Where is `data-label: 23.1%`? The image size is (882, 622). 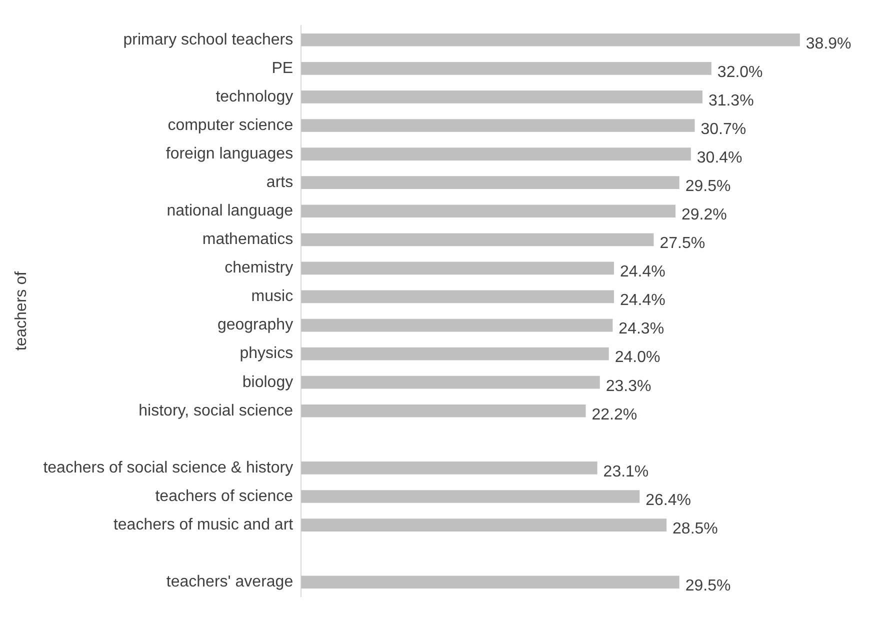 data-label: 23.1% is located at coordinates (626, 471).